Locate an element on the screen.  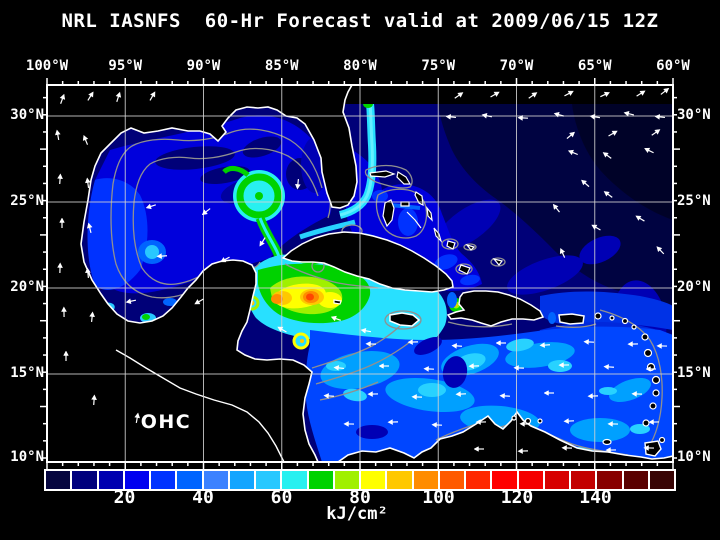
lat-label: 20°N is located at coordinates (27, 287).